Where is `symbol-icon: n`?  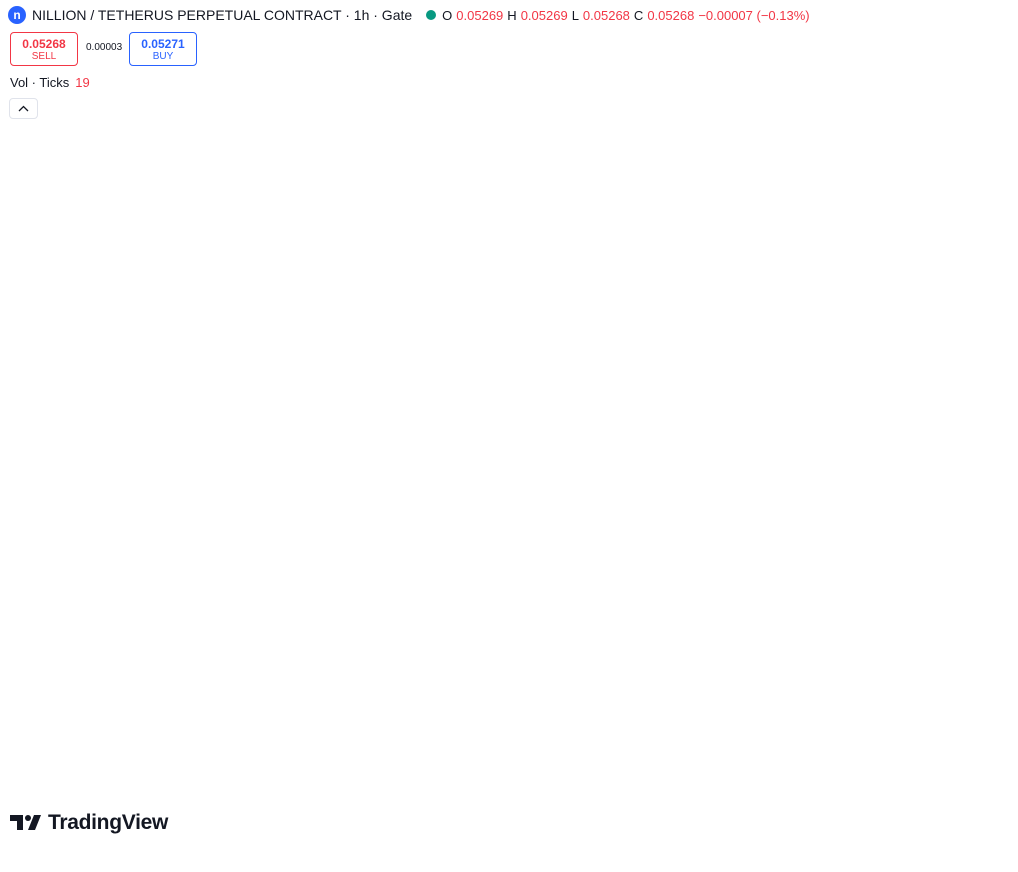
symbol-icon: n is located at coordinates (17, 15).